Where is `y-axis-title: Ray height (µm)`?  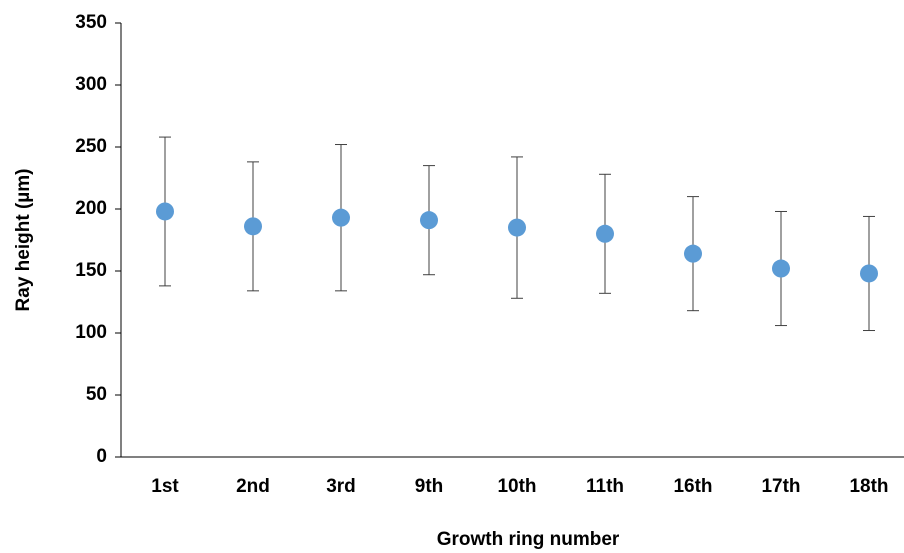 y-axis-title: Ray height (µm) is located at coordinates (23, 240).